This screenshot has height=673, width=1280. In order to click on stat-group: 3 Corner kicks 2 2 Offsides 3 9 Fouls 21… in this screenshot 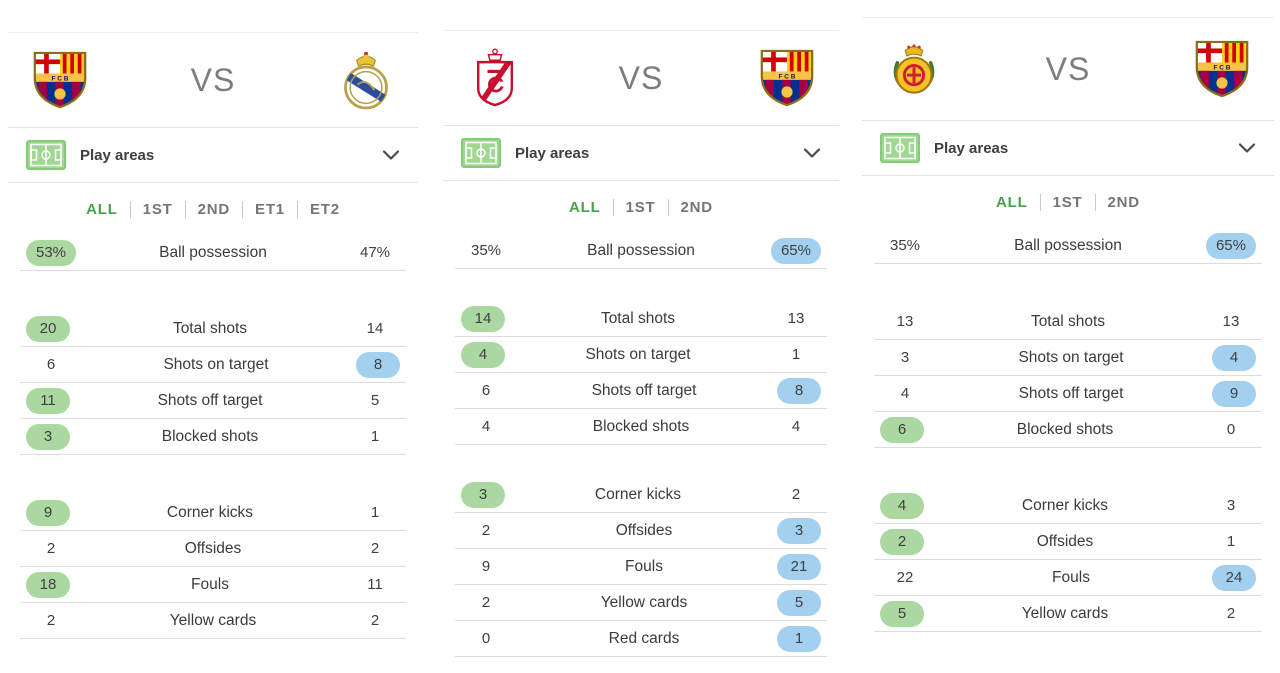, I will do `click(641, 567)`.